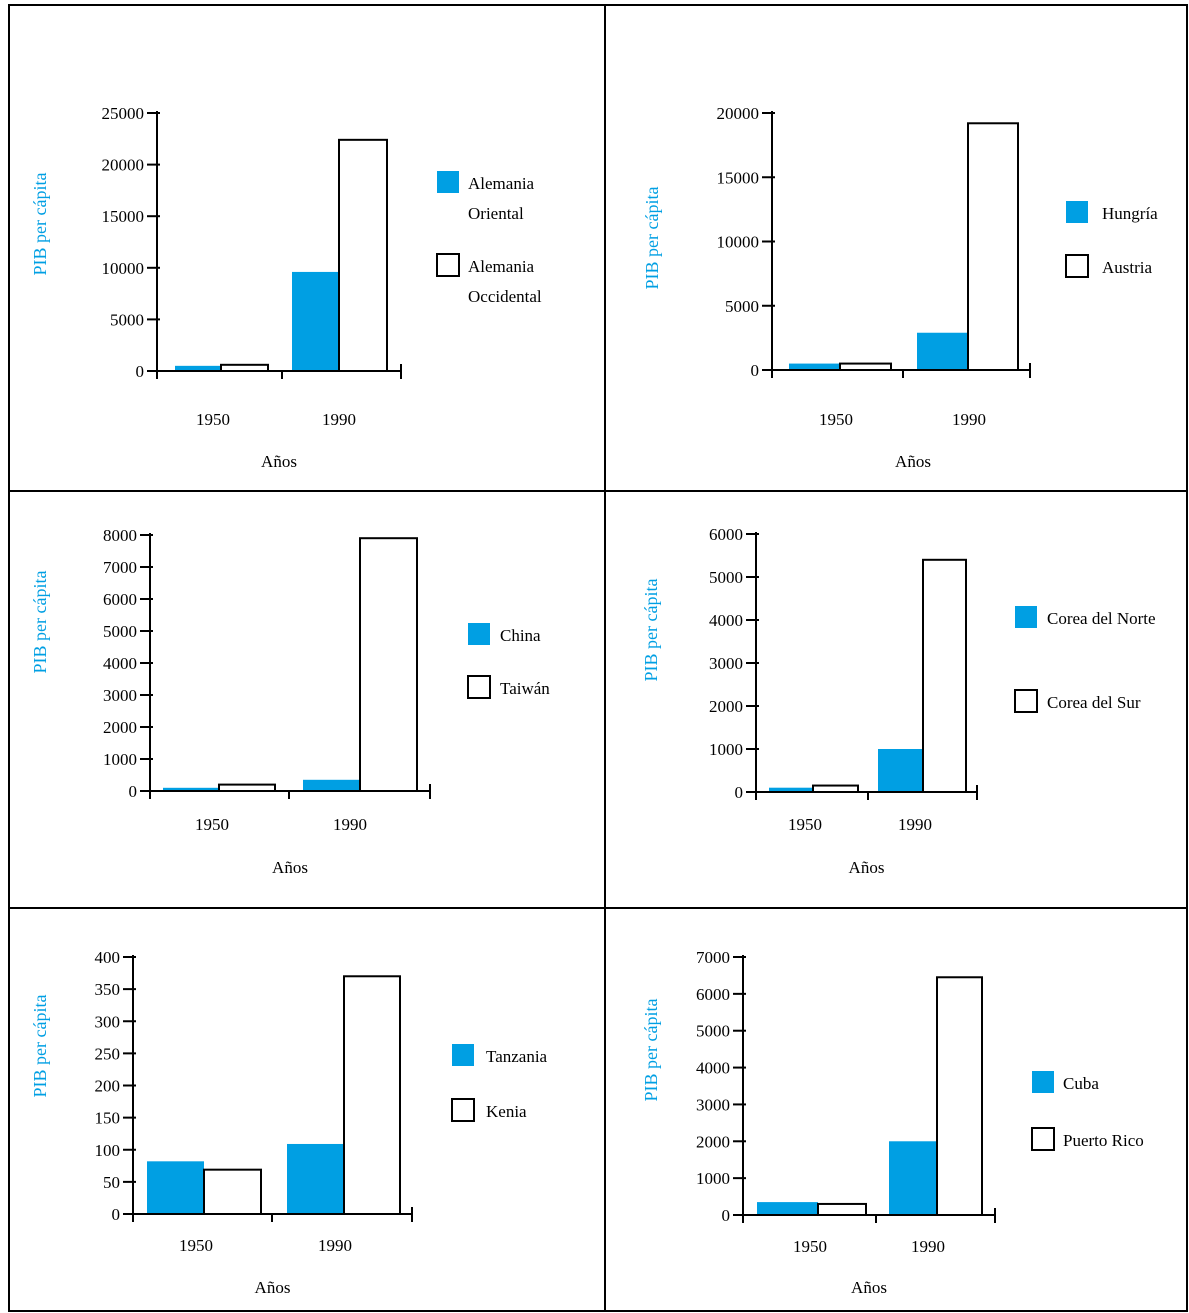  I want to click on y-tick-label: 350, so click(108, 989).